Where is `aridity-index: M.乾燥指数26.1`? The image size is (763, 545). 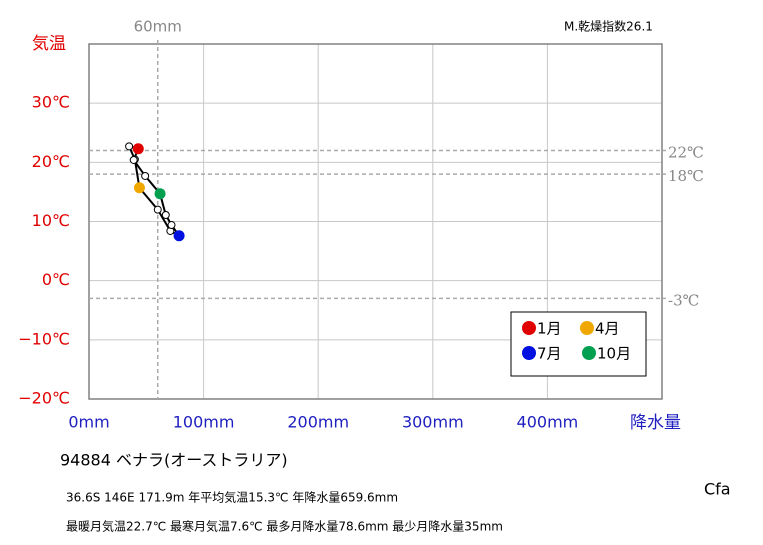 aridity-index: M.乾燥指数26.1 is located at coordinates (608, 26).